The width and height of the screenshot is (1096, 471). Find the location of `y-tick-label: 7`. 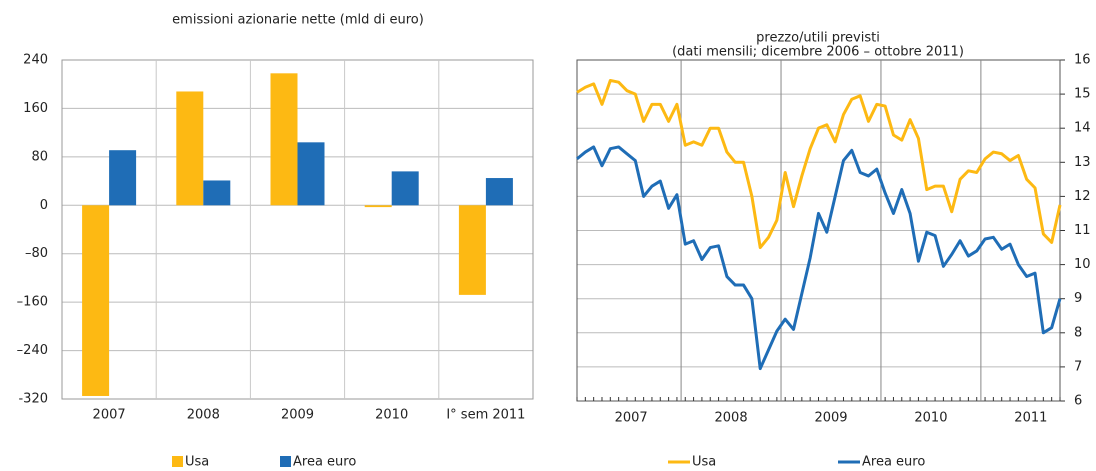

y-tick-label: 7 is located at coordinates (1078, 366).